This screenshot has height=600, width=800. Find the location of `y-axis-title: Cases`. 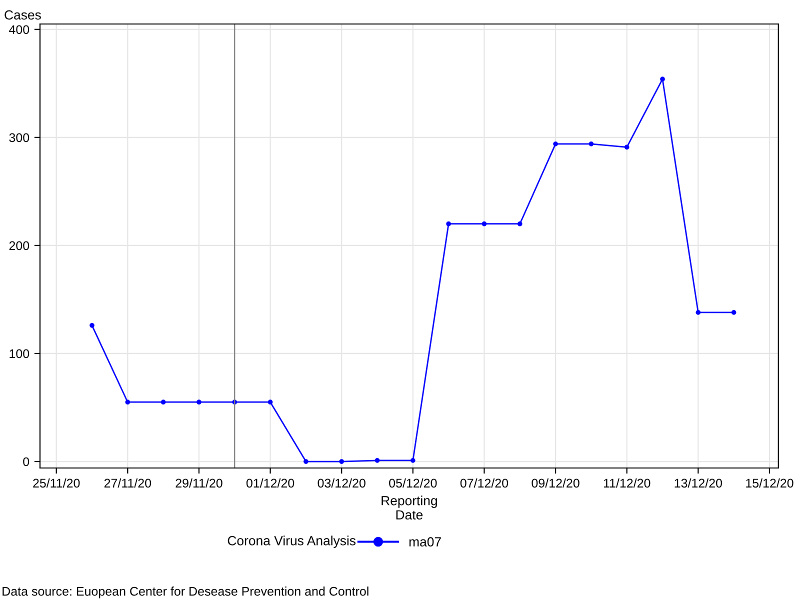

y-axis-title: Cases is located at coordinates (22, 15).